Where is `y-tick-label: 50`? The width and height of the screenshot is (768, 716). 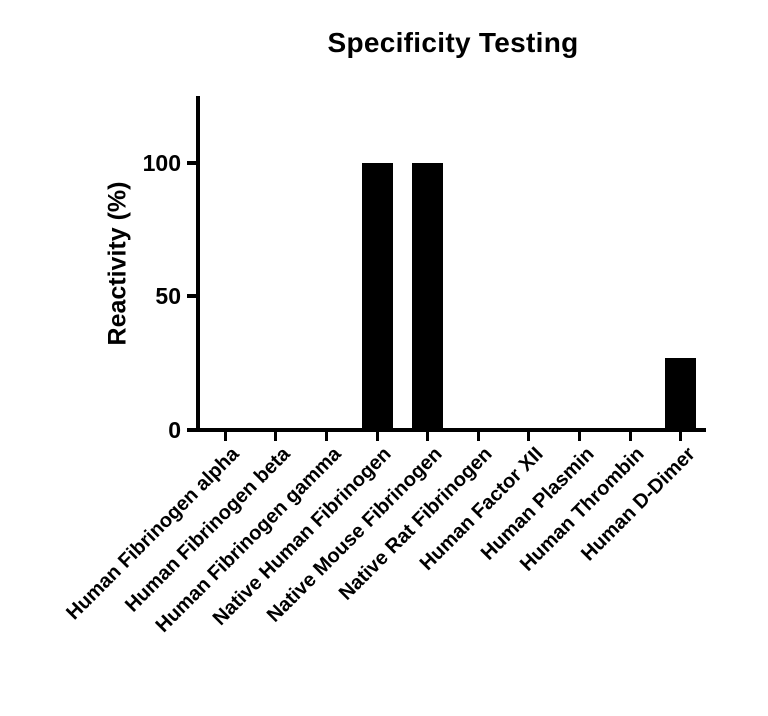
y-tick-label: 50 is located at coordinates (168, 296).